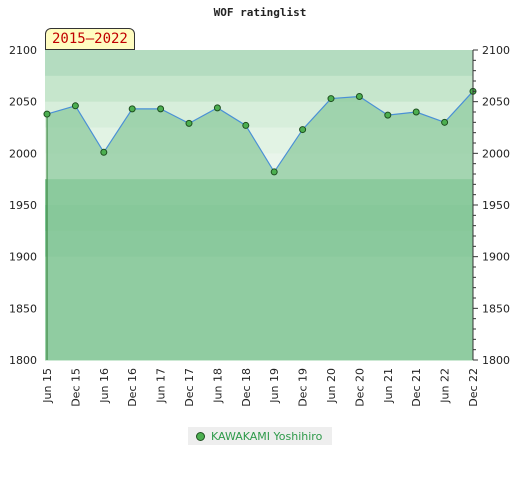 The width and height of the screenshot is (520, 480). I want to click on x-tick-label: Jun 15, so click(47, 386).